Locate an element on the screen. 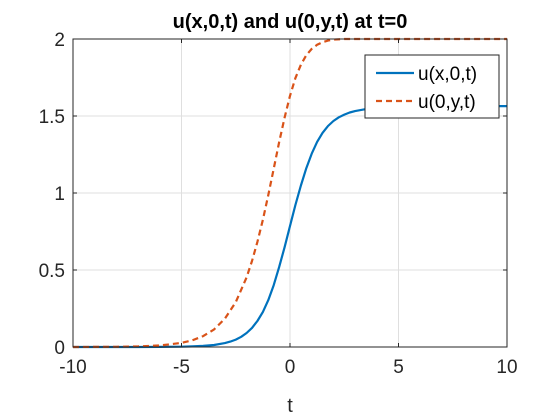 The height and width of the screenshot is (420, 560). x-tick-label: 10 is located at coordinates (506, 367).